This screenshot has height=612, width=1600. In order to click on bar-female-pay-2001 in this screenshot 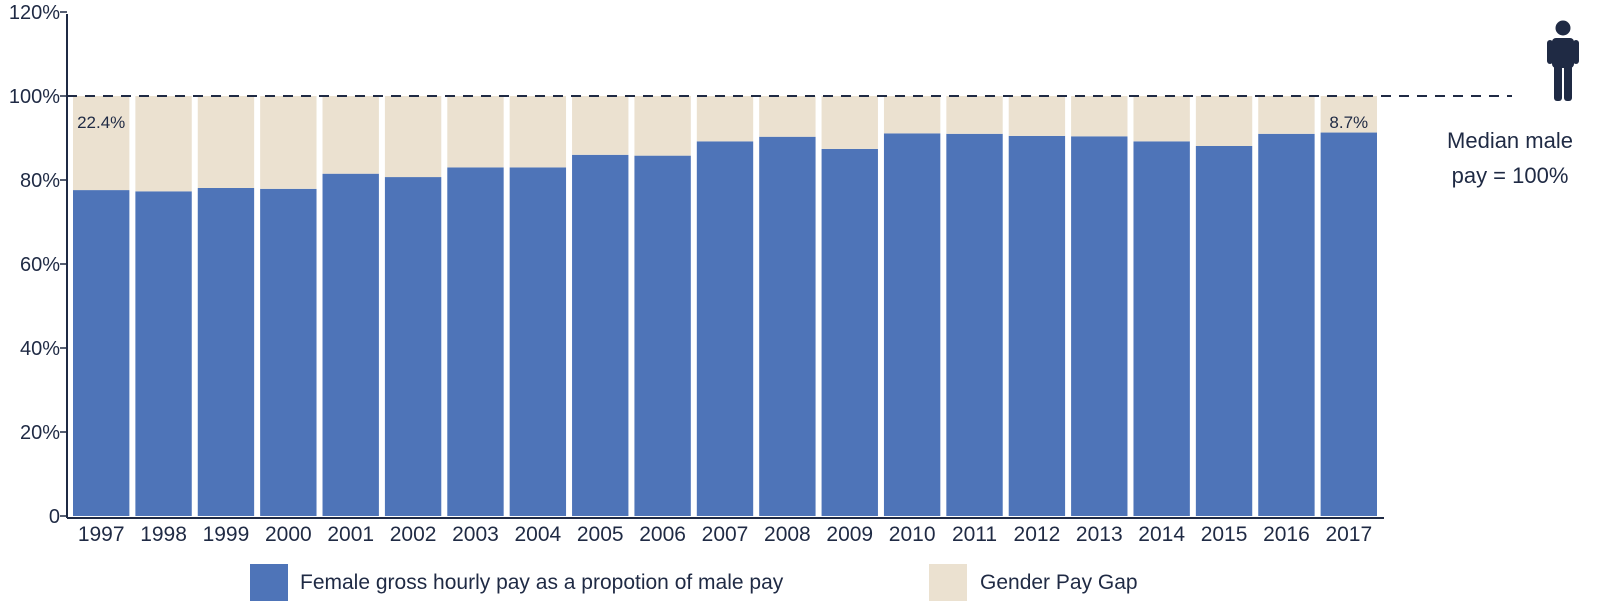, I will do `click(350, 344)`.